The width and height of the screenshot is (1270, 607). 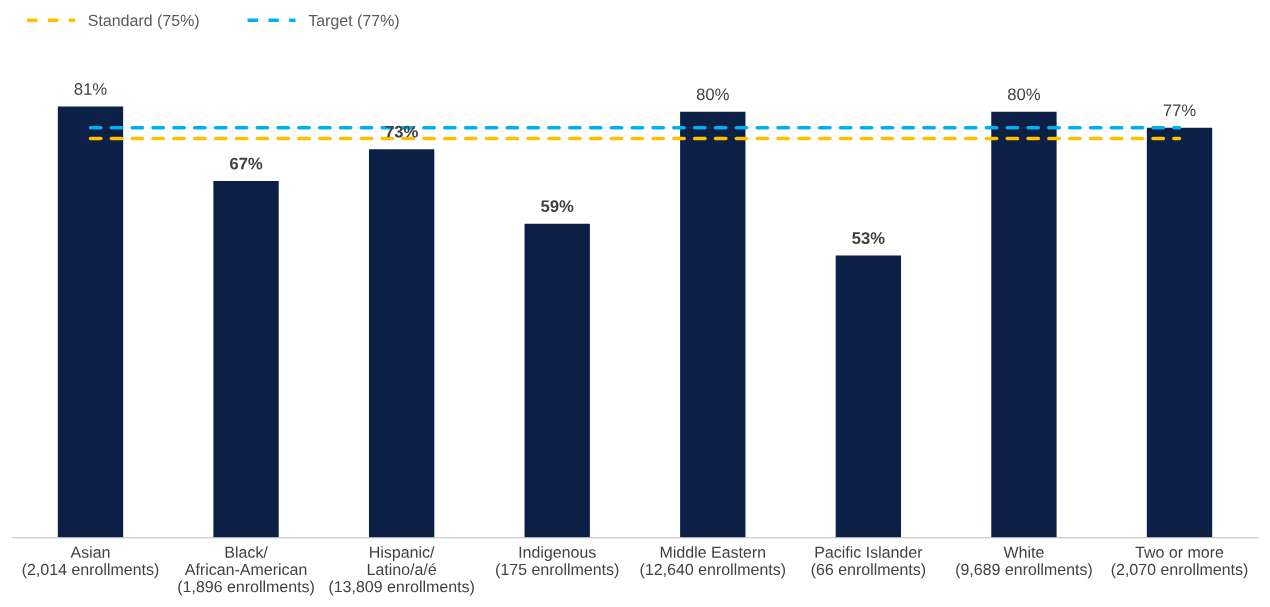 What do you see at coordinates (401, 571) in the screenshot?
I see `x-tick-label: Hispanic/ Latino/a/é (13,809 enrollments)` at bounding box center [401, 571].